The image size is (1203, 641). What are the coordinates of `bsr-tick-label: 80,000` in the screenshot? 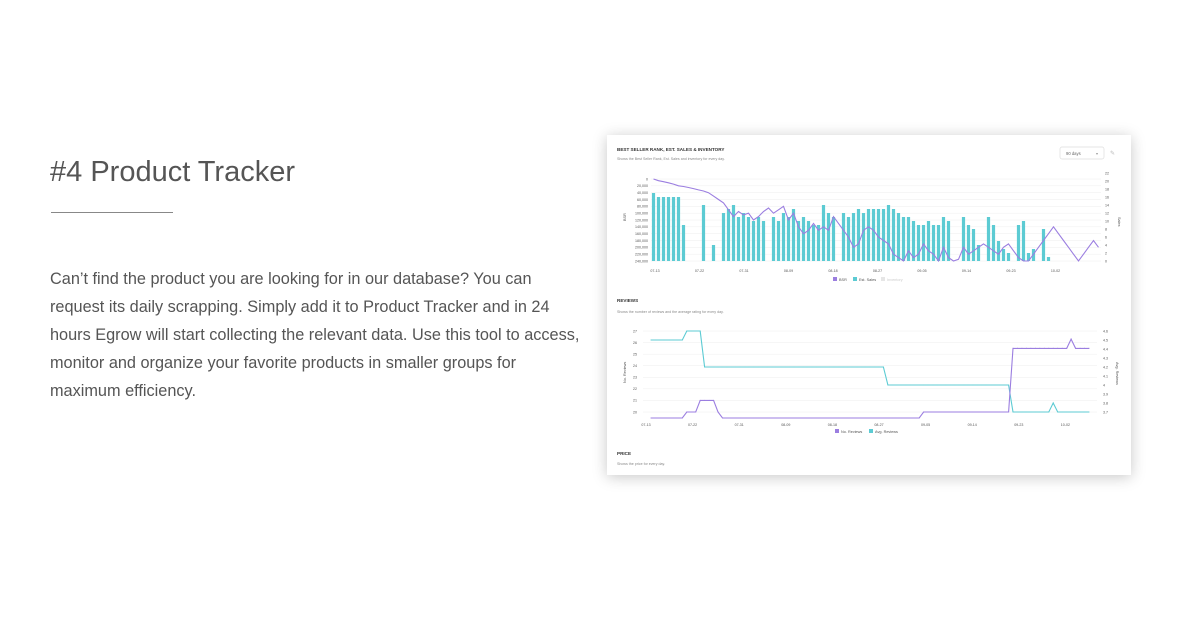 It's located at (642, 207).